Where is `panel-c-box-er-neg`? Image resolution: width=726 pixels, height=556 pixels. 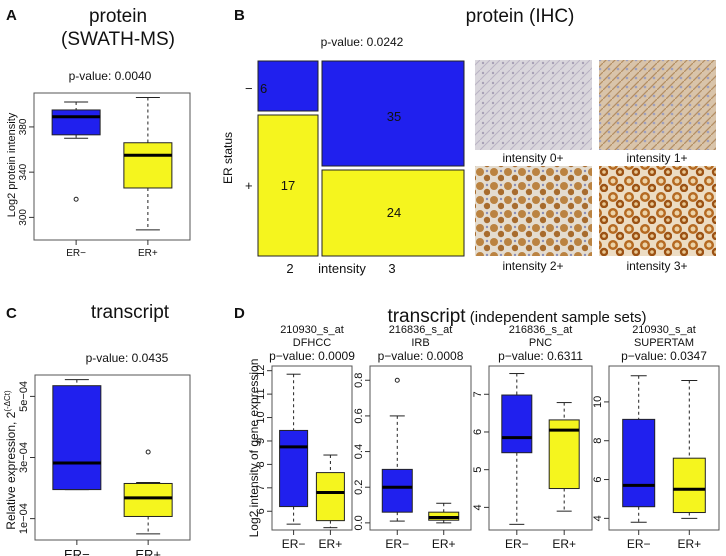
panel-c-box-er-neg is located at coordinates (77, 438).